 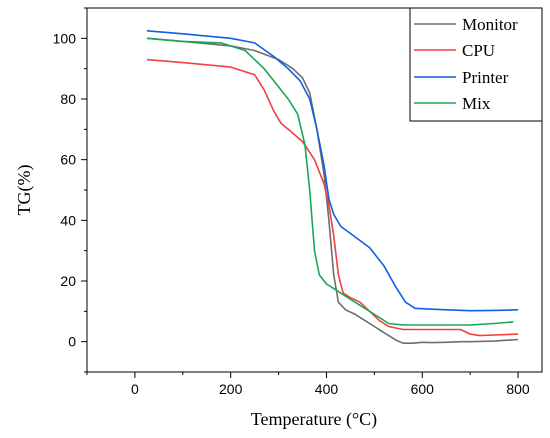 I want to click on x-axis-title: Temperature (°C), so click(x=314, y=419).